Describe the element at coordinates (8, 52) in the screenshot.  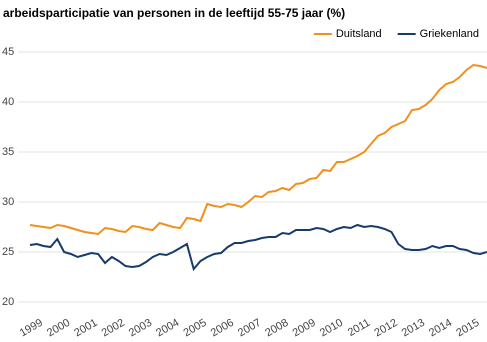
I see `y-tick-label: 45` at that location.